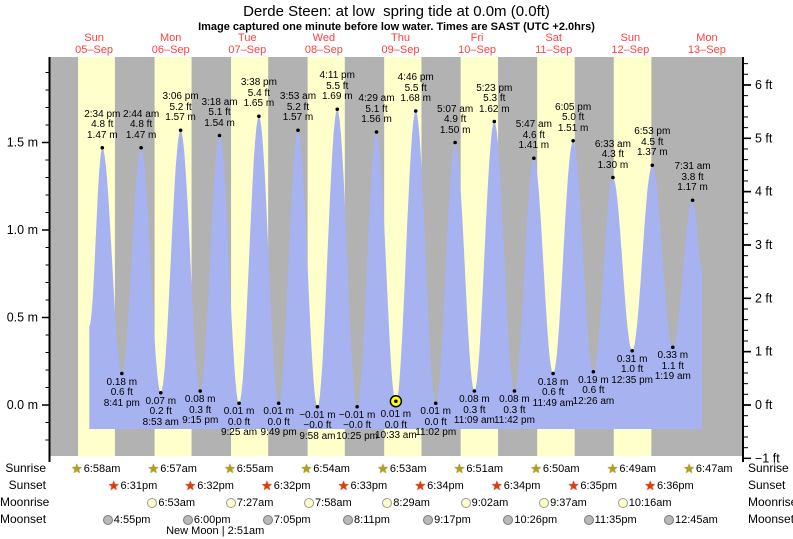  What do you see at coordinates (764, 192) in the screenshot?
I see `right-axis-tick-label: 4 ft` at bounding box center [764, 192].